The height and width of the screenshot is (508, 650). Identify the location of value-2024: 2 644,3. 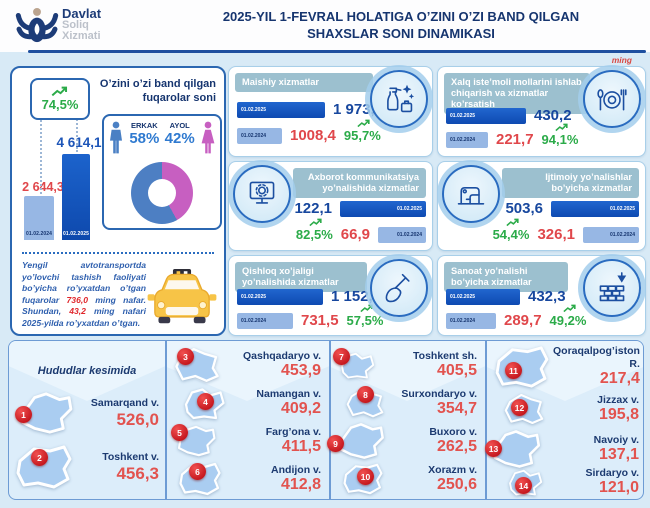
(43, 187).